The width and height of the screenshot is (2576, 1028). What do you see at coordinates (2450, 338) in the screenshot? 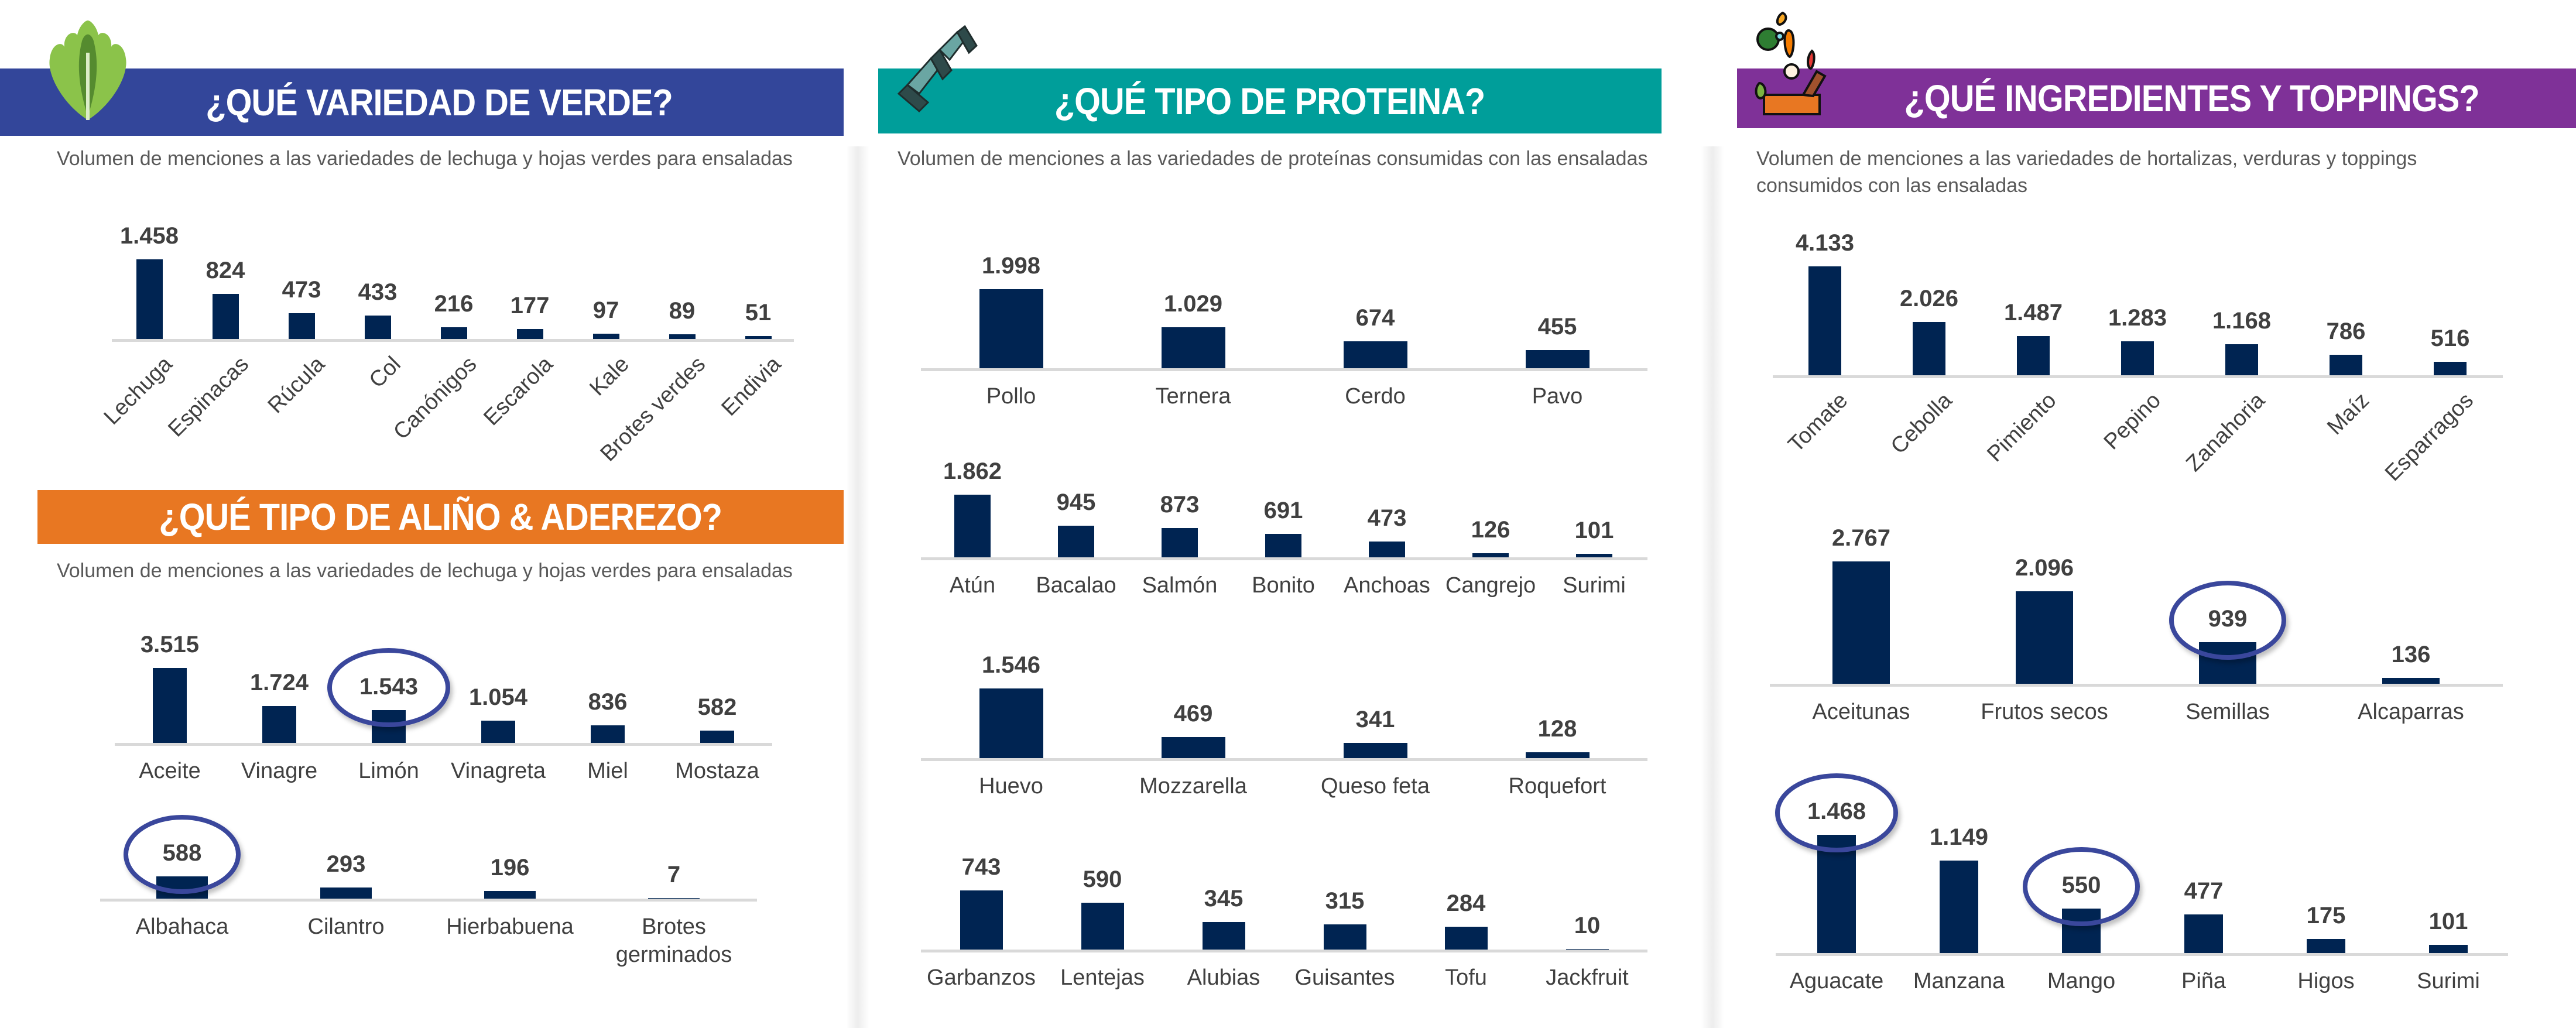
I see `value-label: 516` at bounding box center [2450, 338].